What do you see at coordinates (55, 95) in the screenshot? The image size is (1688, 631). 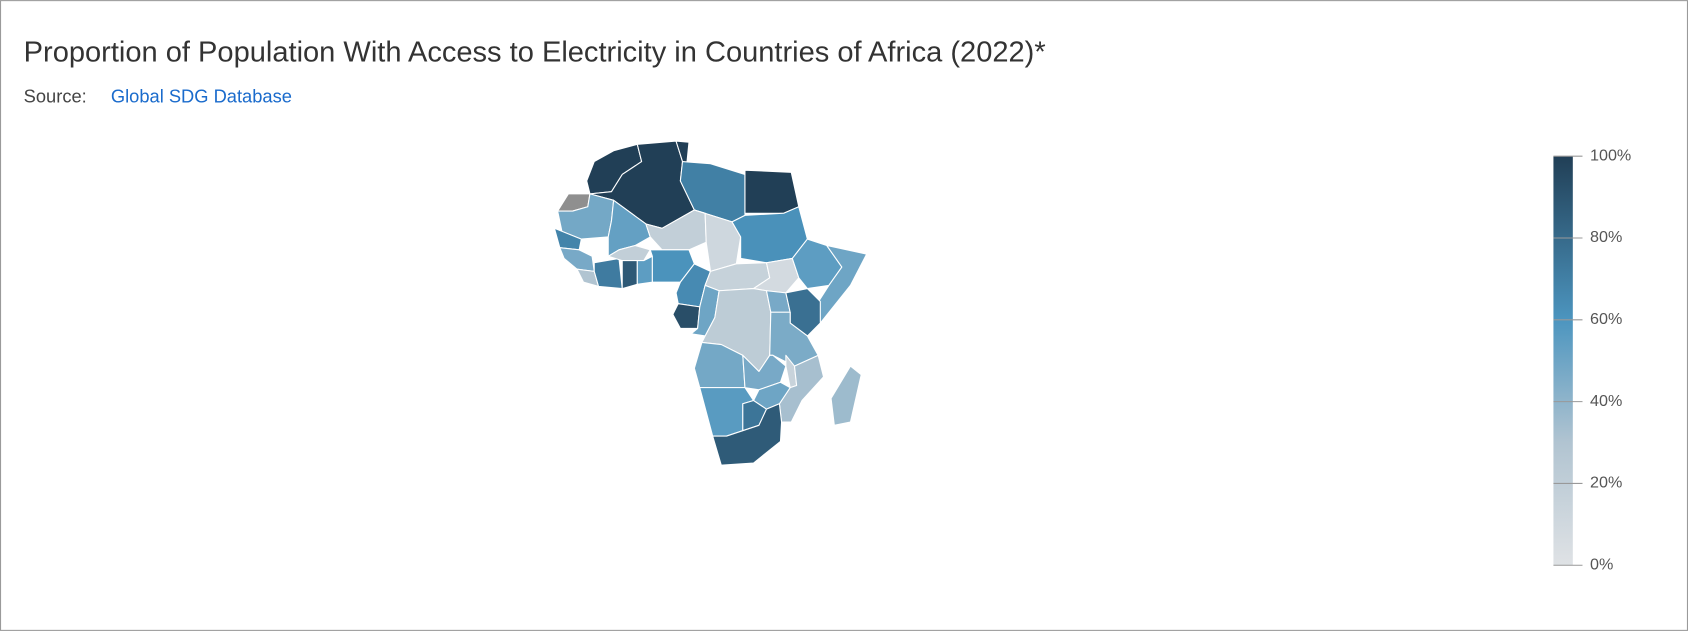 I see `source-label: Source:` at bounding box center [55, 95].